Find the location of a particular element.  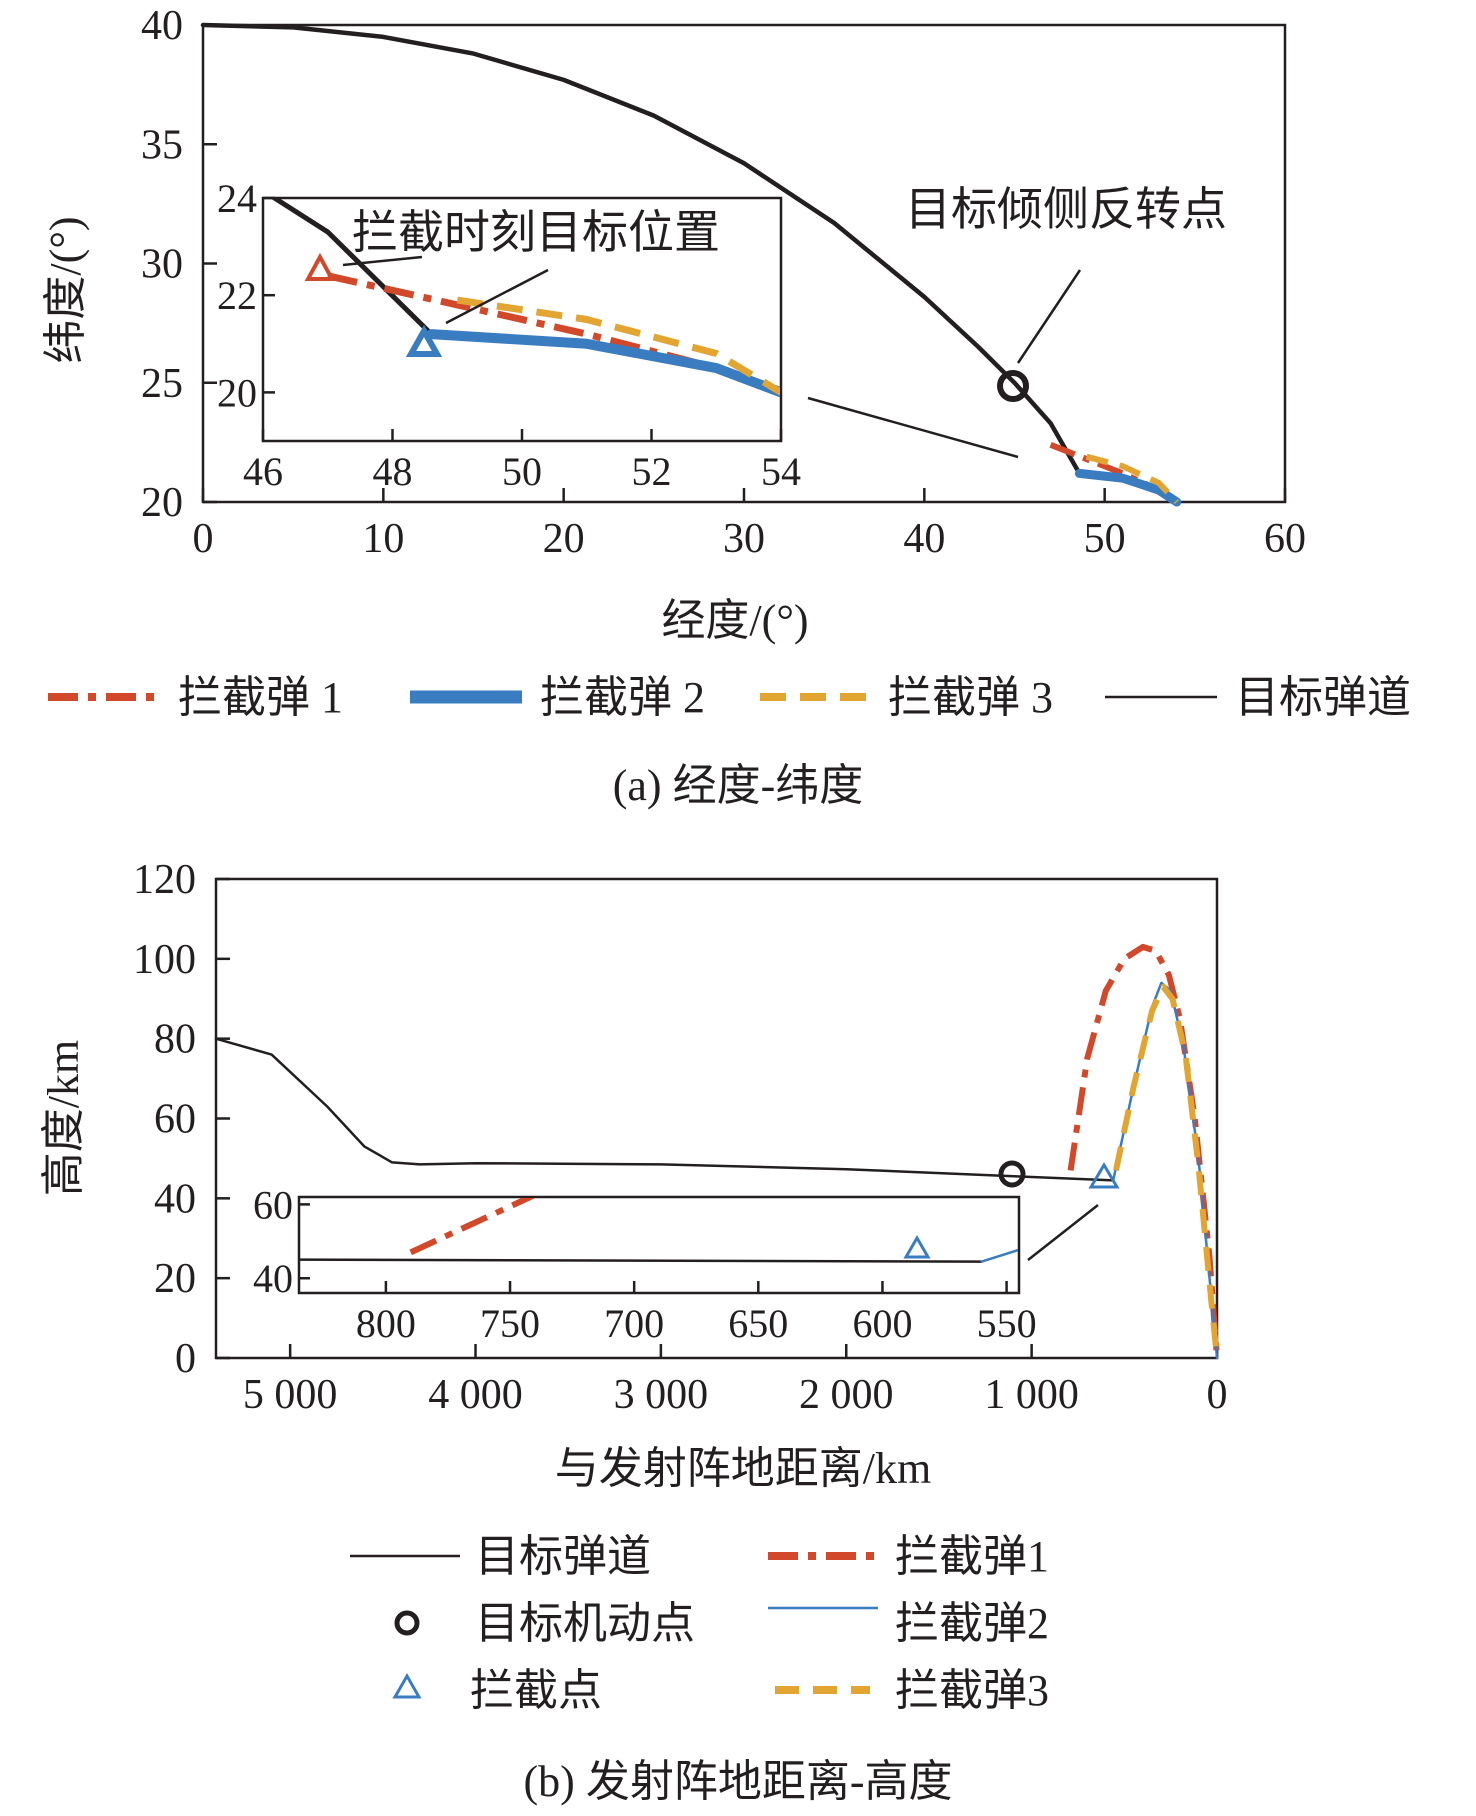

maneuver-point-marker-b is located at coordinates (1012, 1174).